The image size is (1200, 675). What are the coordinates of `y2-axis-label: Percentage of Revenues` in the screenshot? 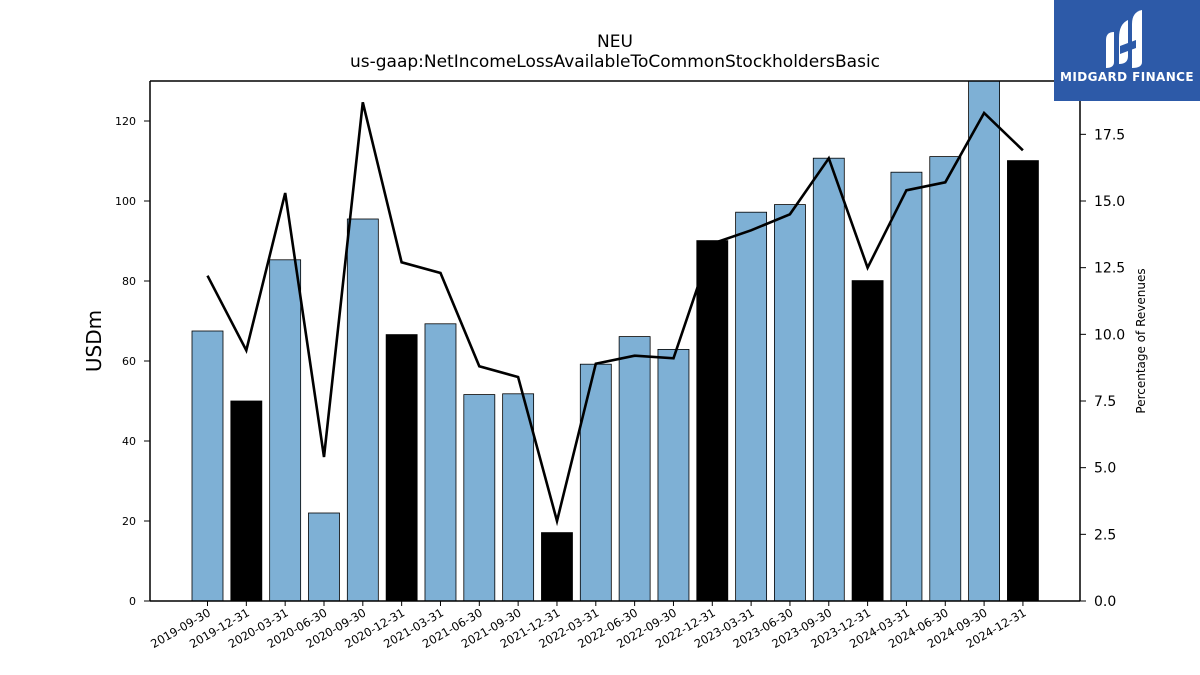 It's located at (1141, 340).